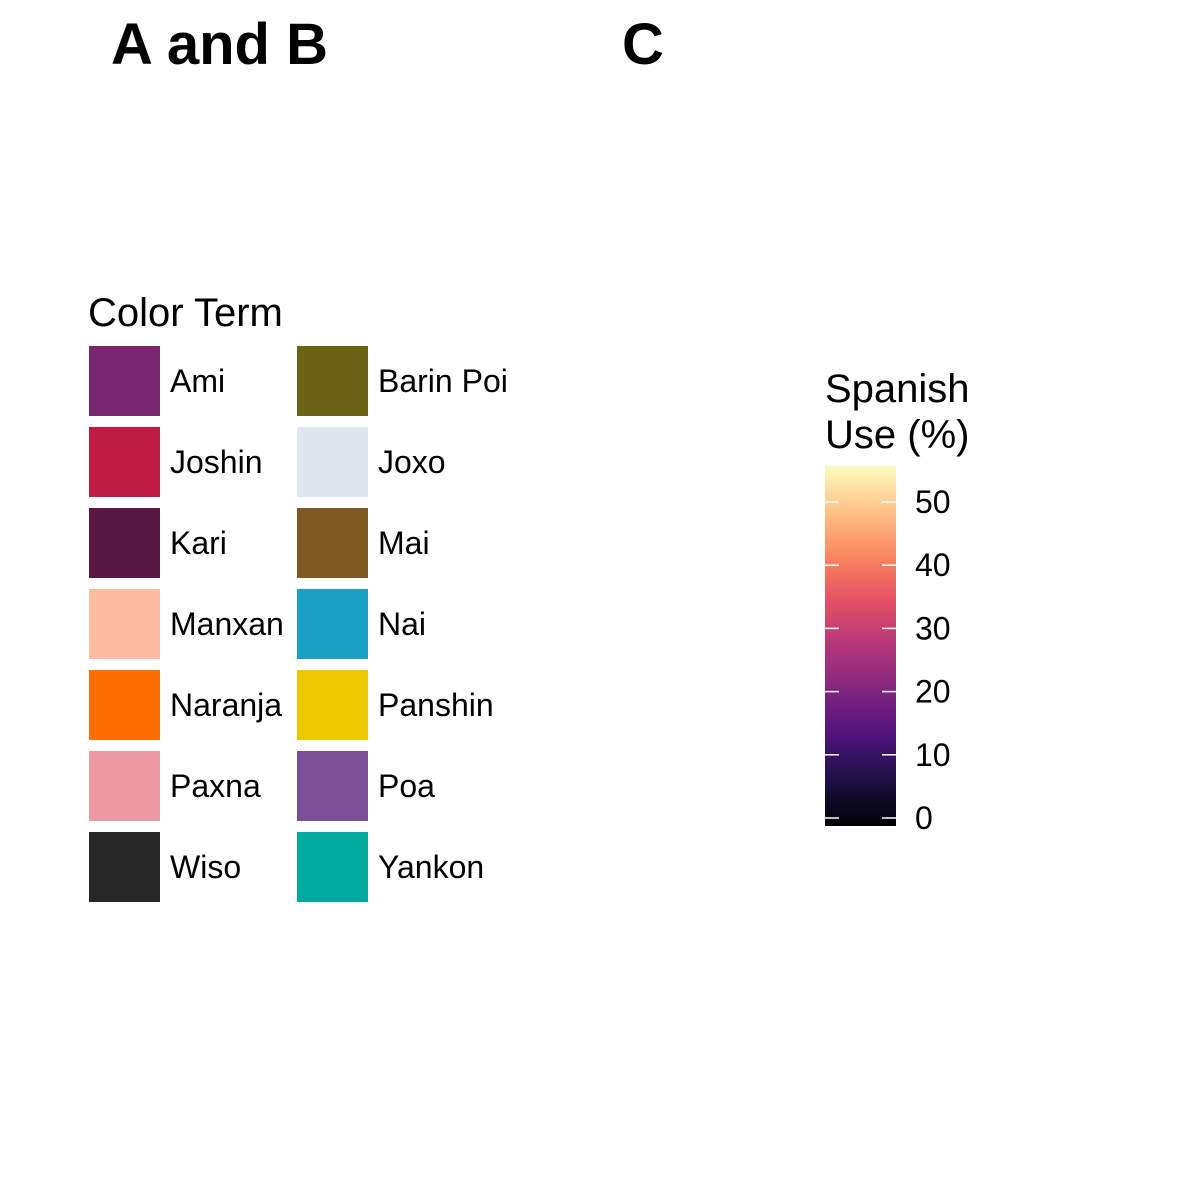  Describe the element at coordinates (215, 786) in the screenshot. I see `legend-label-paxna: Paxna` at that location.